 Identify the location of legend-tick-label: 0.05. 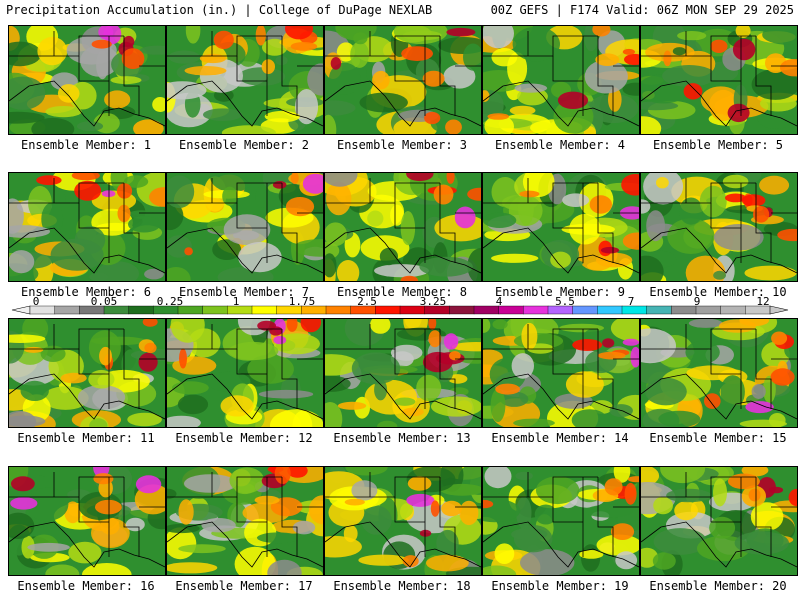
(104, 301).